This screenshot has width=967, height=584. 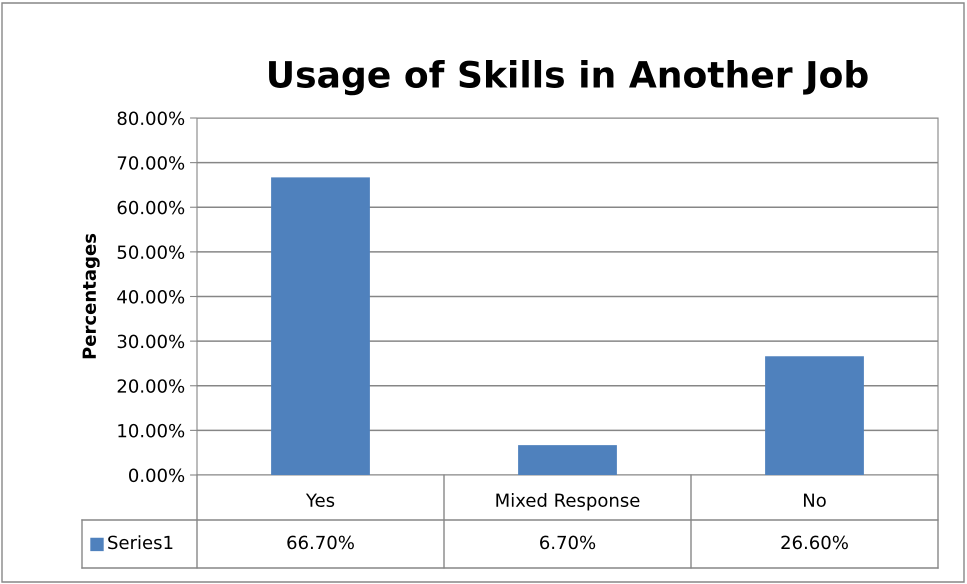 What do you see at coordinates (568, 502) in the screenshot?
I see `x-tick-label: Mixed Response` at bounding box center [568, 502].